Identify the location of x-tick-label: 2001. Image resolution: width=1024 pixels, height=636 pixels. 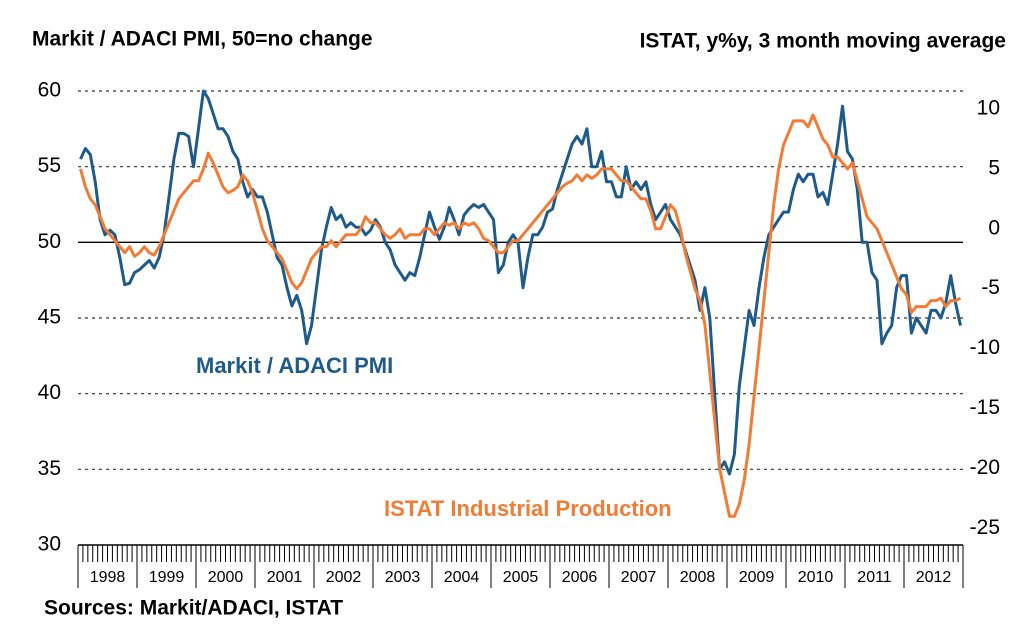
(285, 577).